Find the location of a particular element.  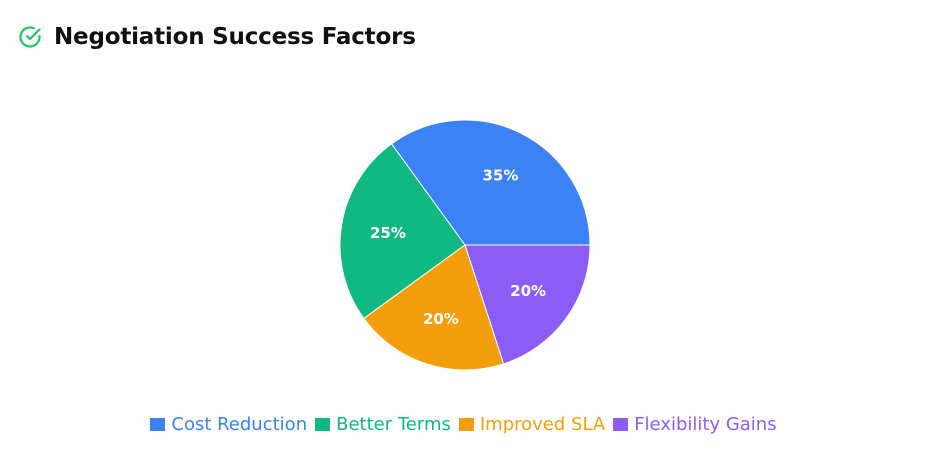

chart-header: Negotiation Success Factors is located at coordinates (217, 37).